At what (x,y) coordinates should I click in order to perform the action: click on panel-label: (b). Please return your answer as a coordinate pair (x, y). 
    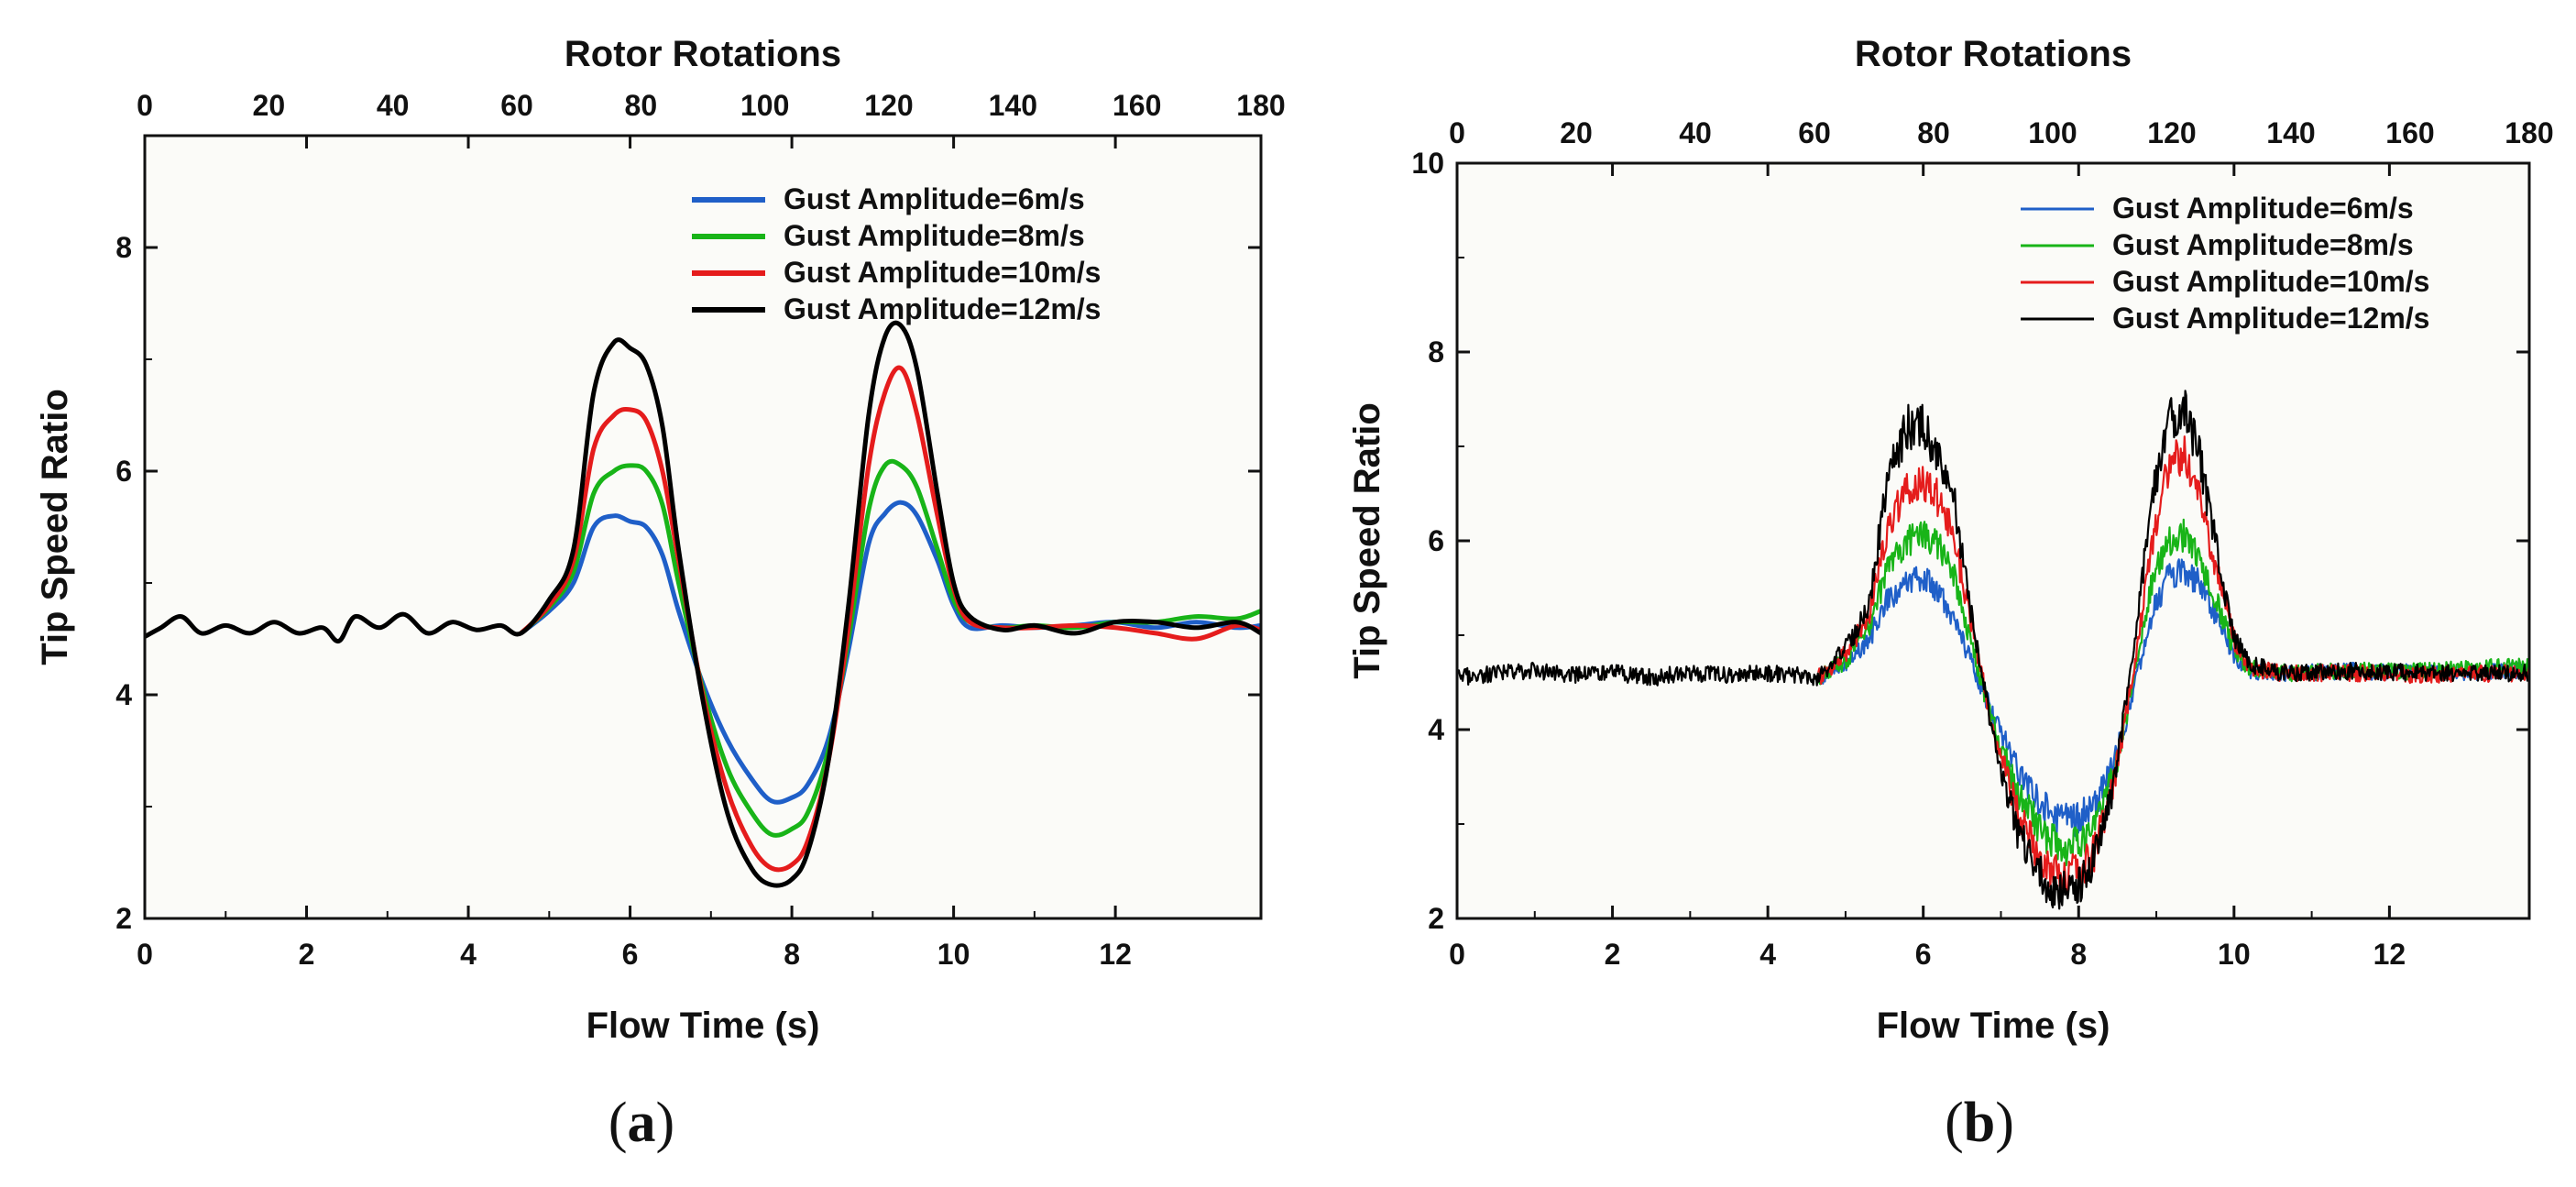
    Looking at the image, I should click on (1979, 1123).